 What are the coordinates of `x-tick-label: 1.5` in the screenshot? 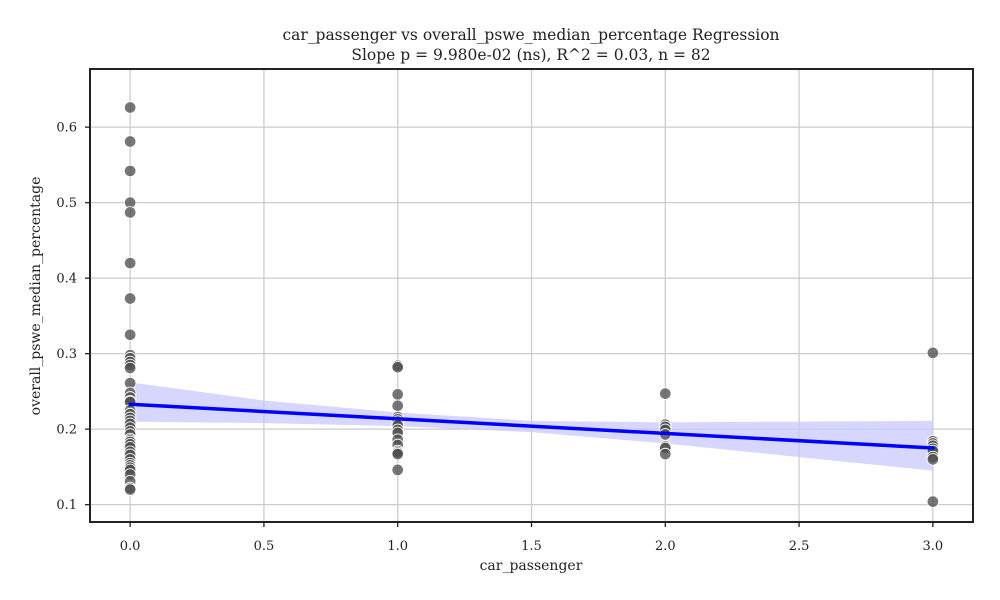 It's located at (531, 546).